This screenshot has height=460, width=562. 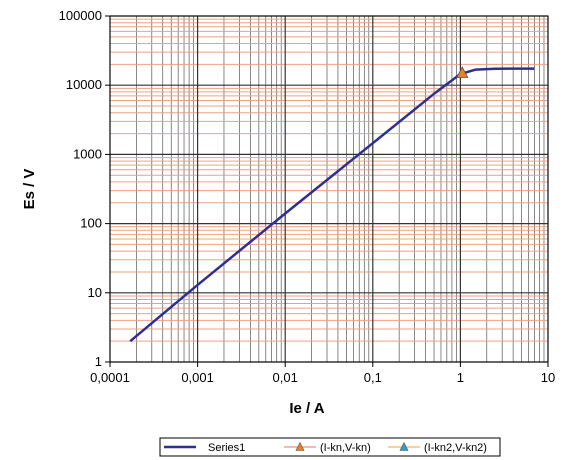 What do you see at coordinates (87, 153) in the screenshot?
I see `y-tick-label: 1000` at bounding box center [87, 153].